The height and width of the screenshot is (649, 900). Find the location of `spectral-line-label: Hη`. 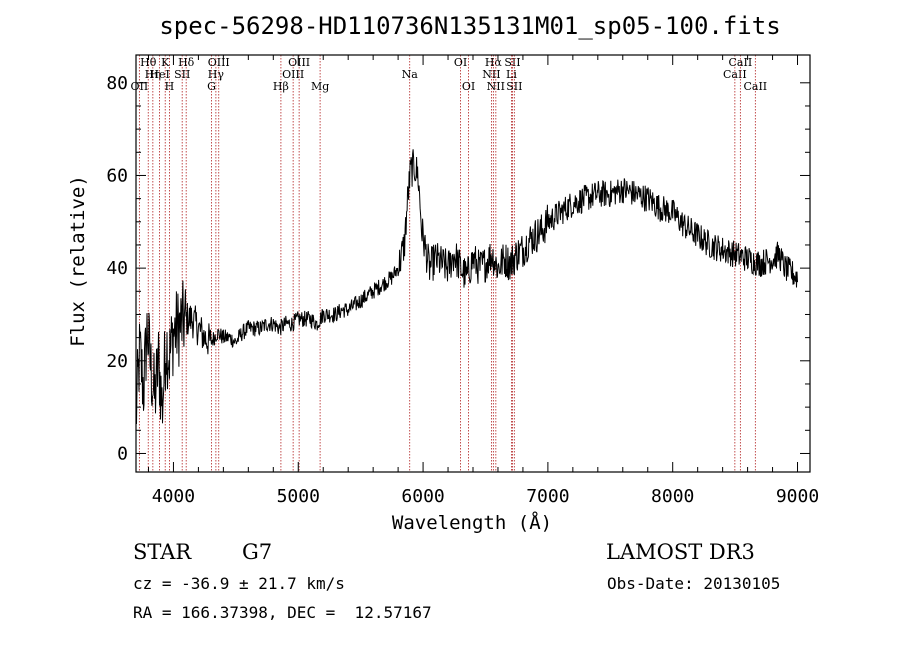

spectral-line-label: Hη is located at coordinates (153, 74).